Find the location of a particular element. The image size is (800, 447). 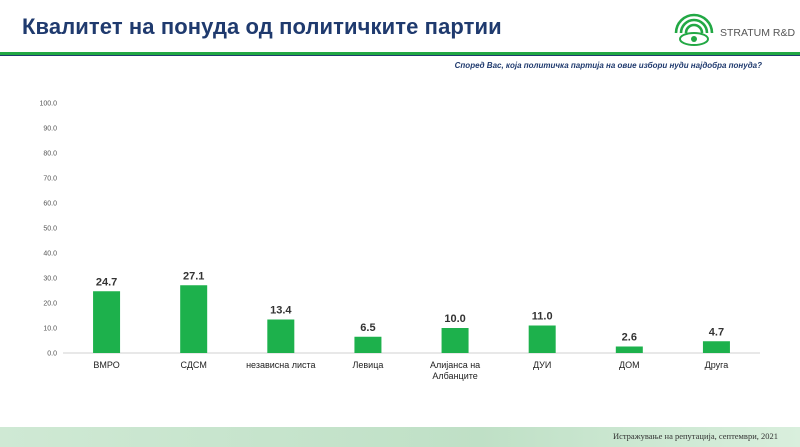

category-label: Алијанса на is located at coordinates (455, 365).